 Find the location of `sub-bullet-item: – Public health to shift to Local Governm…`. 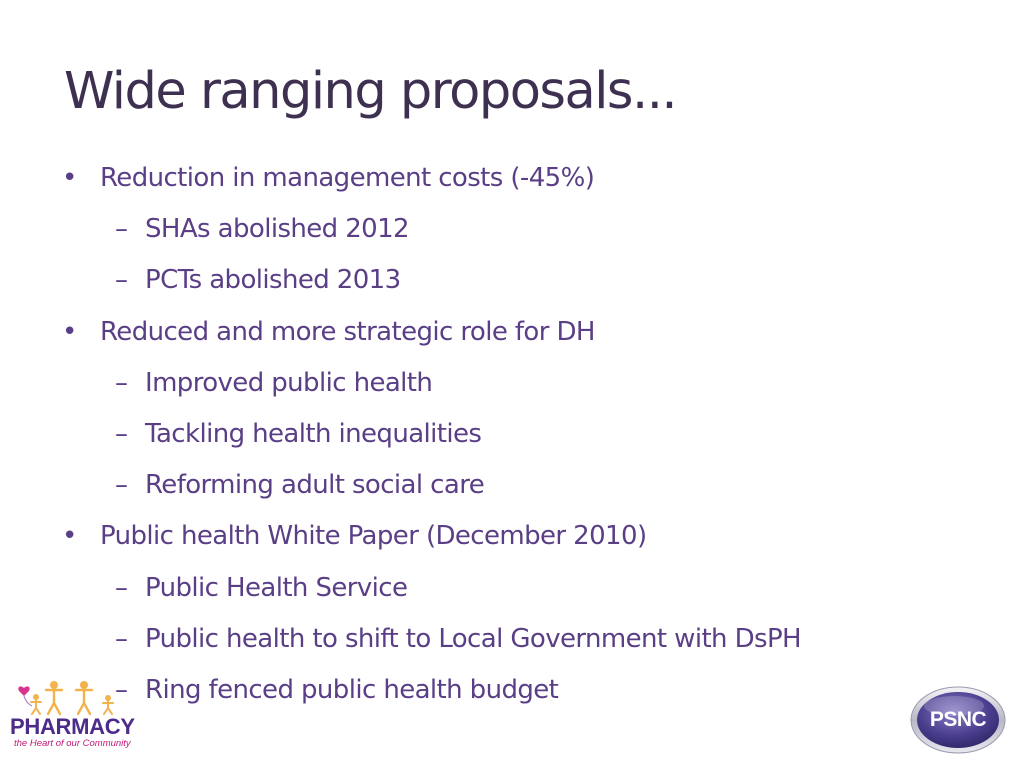

sub-bullet-item: – Public health to shift to Local Governm… is located at coordinates (431, 641).